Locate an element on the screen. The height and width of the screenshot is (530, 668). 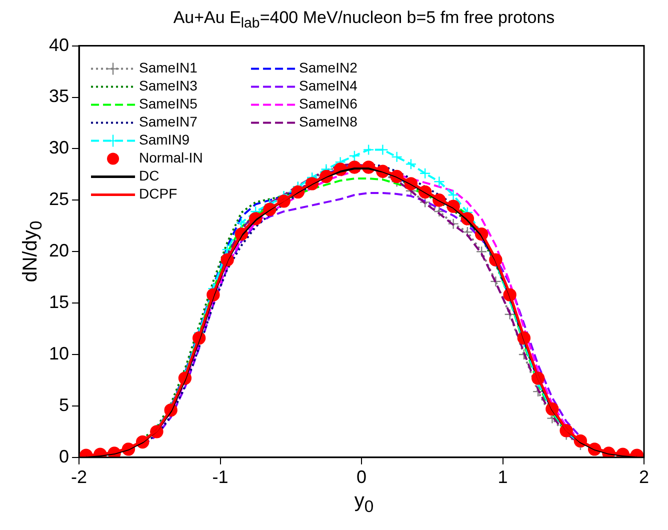
chart-title: Au+Au E$_{lab}$=400 MeV/nucleon b=5 fm free protons is located at coordinates (364, 20).